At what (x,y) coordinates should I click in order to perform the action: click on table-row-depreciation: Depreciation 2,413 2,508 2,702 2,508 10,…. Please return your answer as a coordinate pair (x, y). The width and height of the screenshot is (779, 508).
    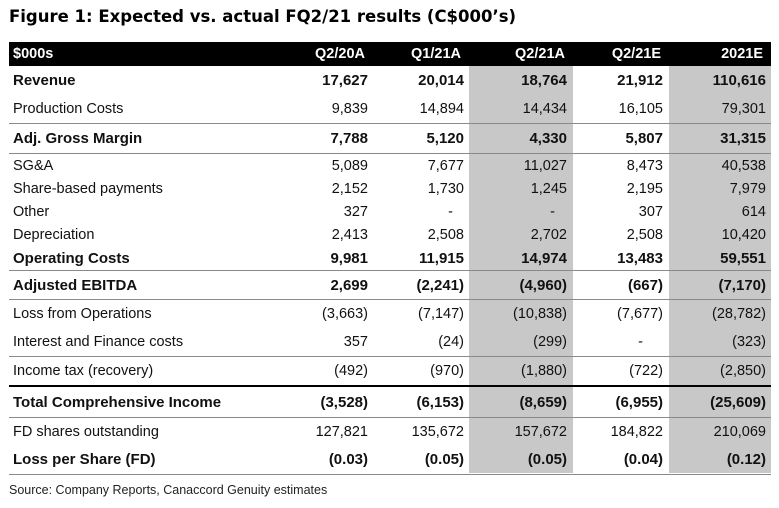
    Looking at the image, I should click on (390, 234).